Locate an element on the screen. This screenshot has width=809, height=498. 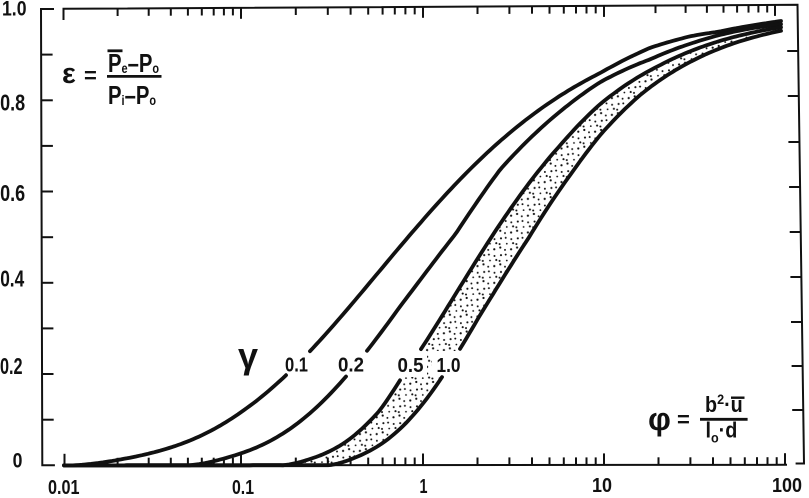
svg-text: γ is located at coordinates (248, 355).